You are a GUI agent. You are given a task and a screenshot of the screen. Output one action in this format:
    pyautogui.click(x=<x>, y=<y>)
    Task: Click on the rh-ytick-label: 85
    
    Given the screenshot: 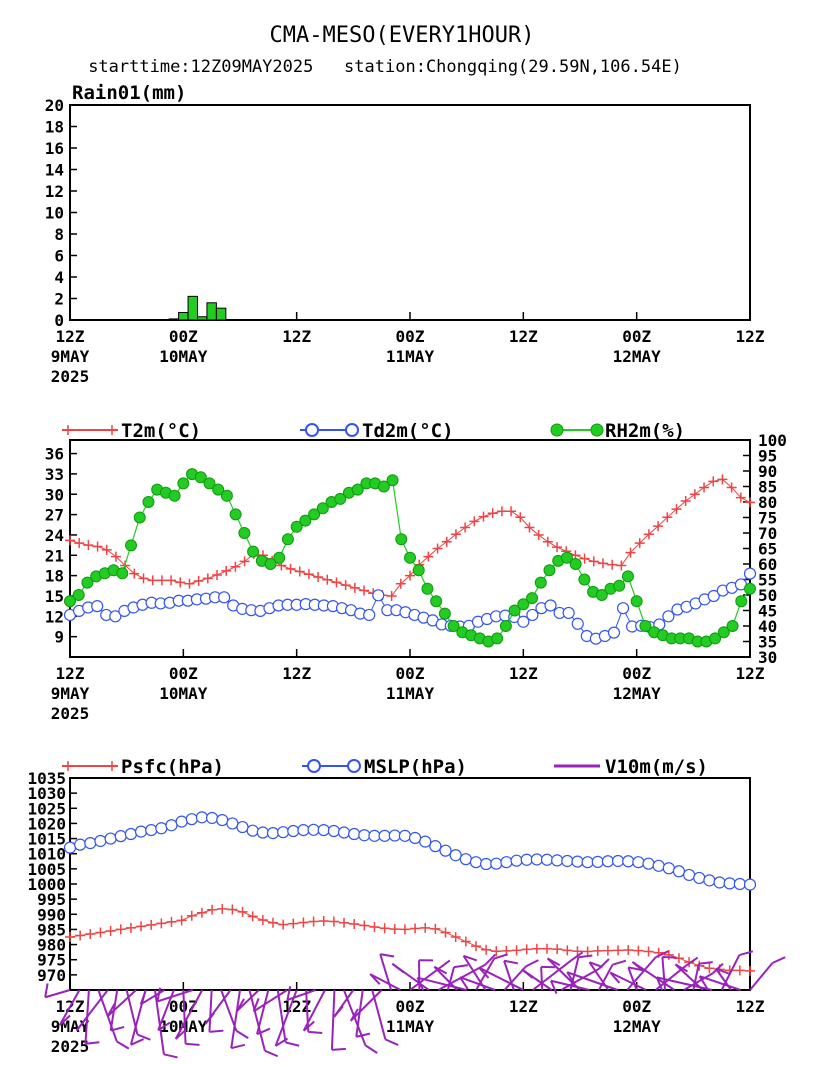 What is the action you would take?
    pyautogui.click(x=767, y=487)
    